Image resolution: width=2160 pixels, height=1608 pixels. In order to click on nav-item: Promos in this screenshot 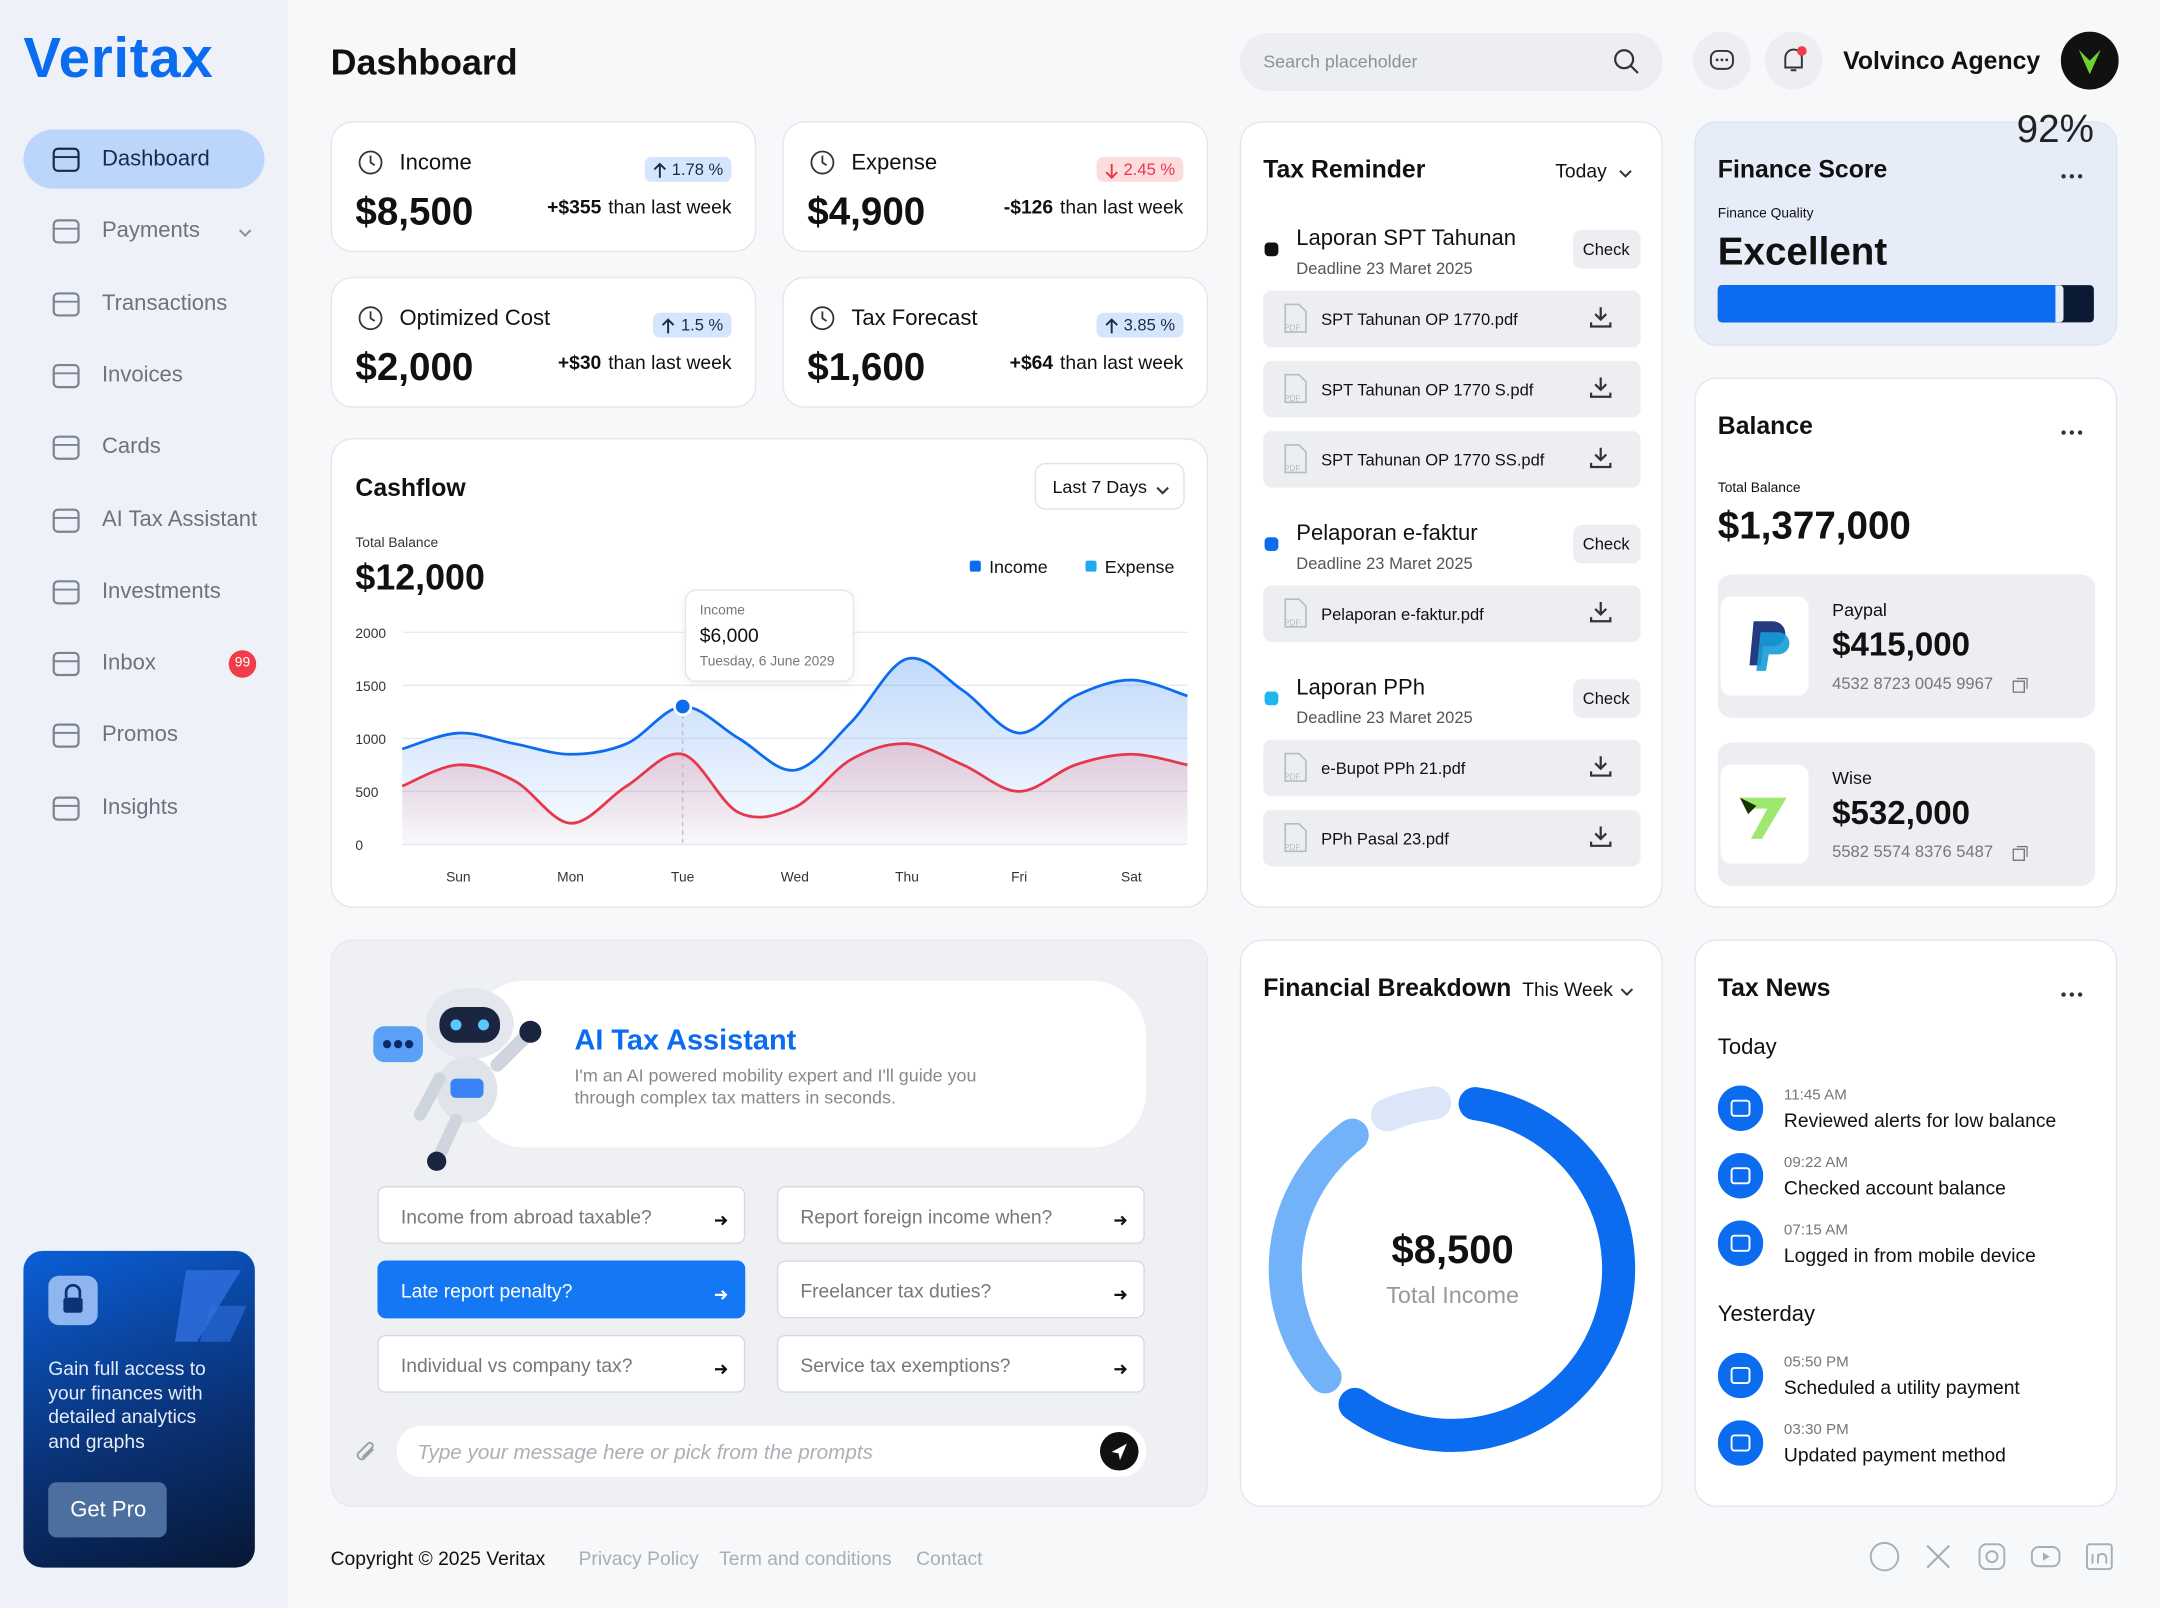, I will do `click(143, 735)`.